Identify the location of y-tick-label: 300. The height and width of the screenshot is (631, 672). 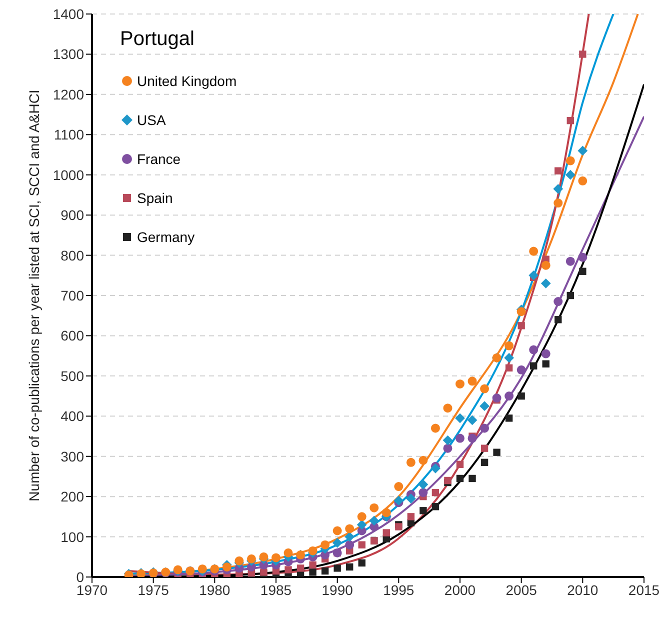
(72, 456).